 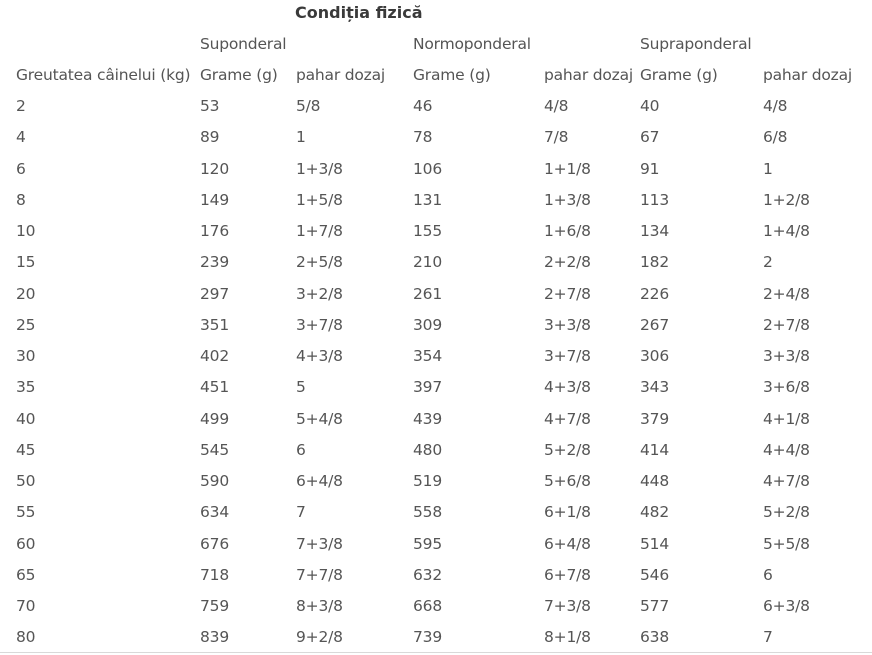 What do you see at coordinates (427, 293) in the screenshot?
I see `cell-grams-normoponderal: 261` at bounding box center [427, 293].